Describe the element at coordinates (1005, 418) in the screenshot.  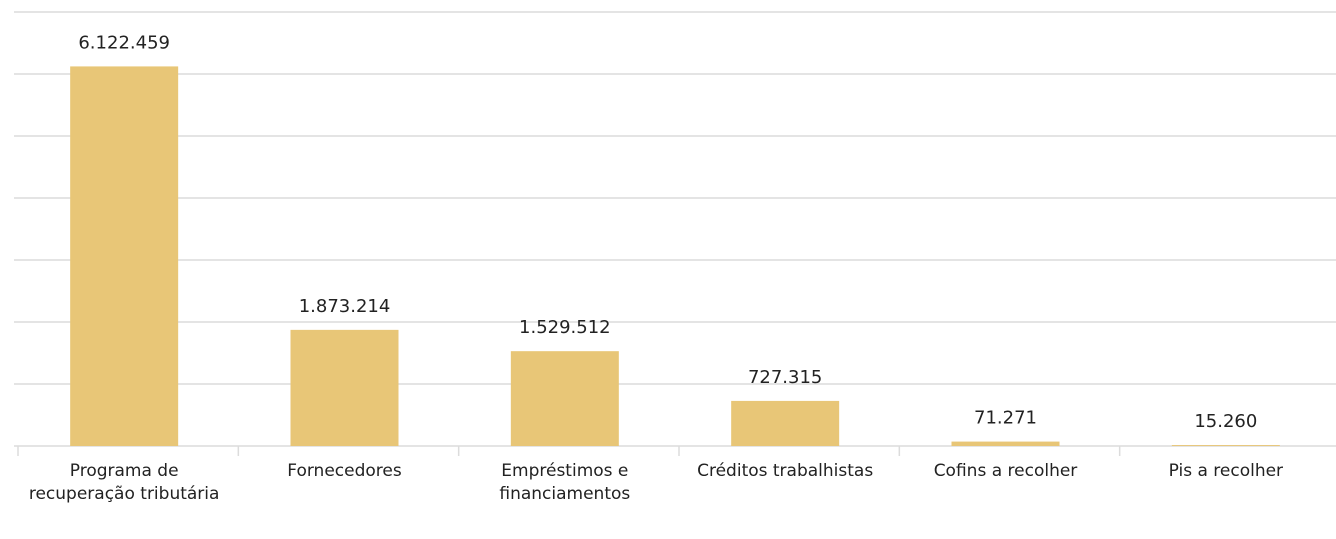
I see `value-label: 71.271` at that location.